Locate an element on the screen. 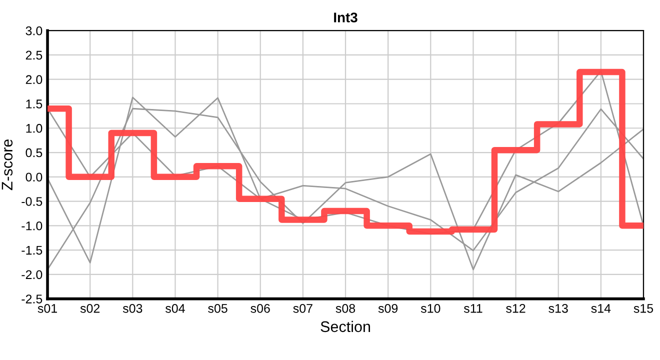  x-tick-label: s11 is located at coordinates (473, 308).